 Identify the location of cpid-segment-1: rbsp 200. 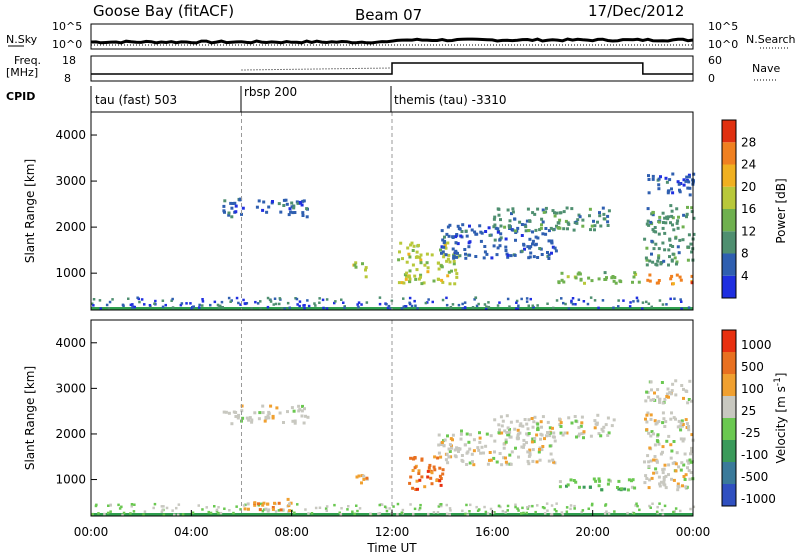
(270, 92).